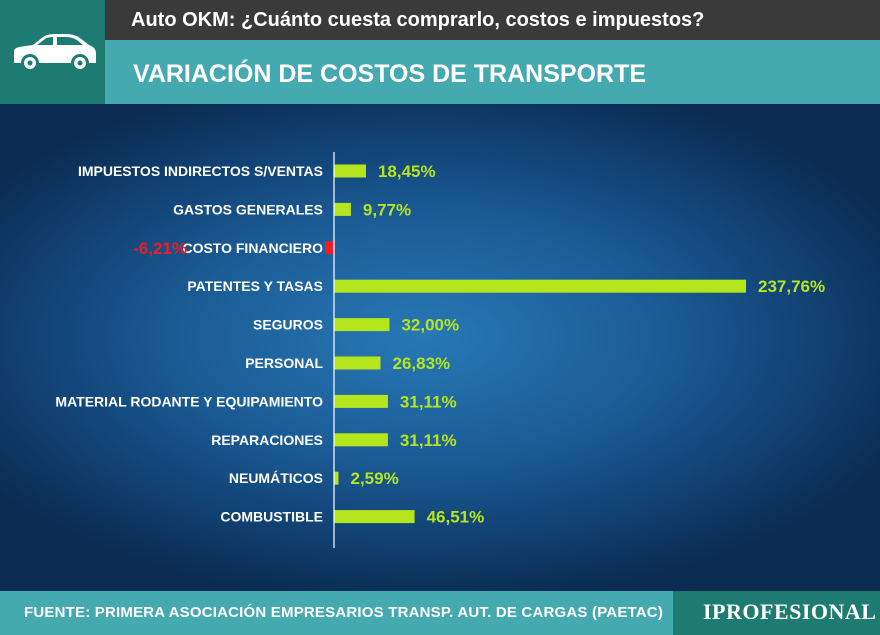  I want to click on value-label-4: 237,76%, so click(791, 286).